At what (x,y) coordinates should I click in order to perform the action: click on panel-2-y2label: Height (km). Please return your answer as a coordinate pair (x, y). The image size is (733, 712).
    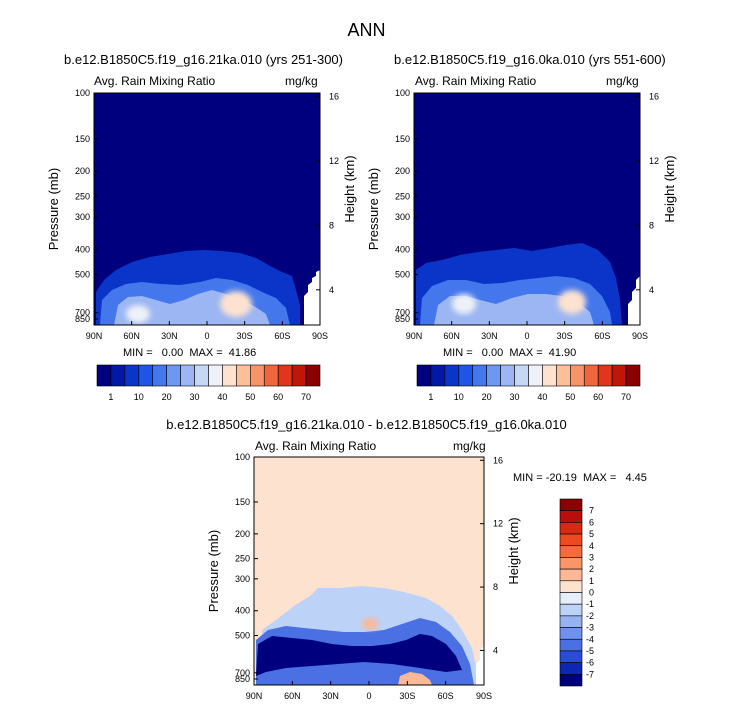
    Looking at the image, I should click on (669, 188).